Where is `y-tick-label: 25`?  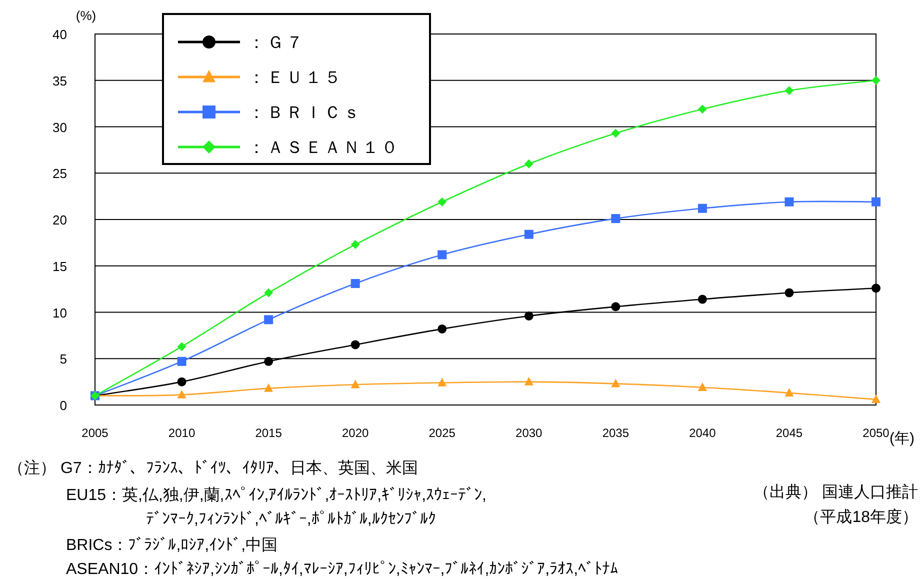 y-tick-label: 25 is located at coordinates (59, 174).